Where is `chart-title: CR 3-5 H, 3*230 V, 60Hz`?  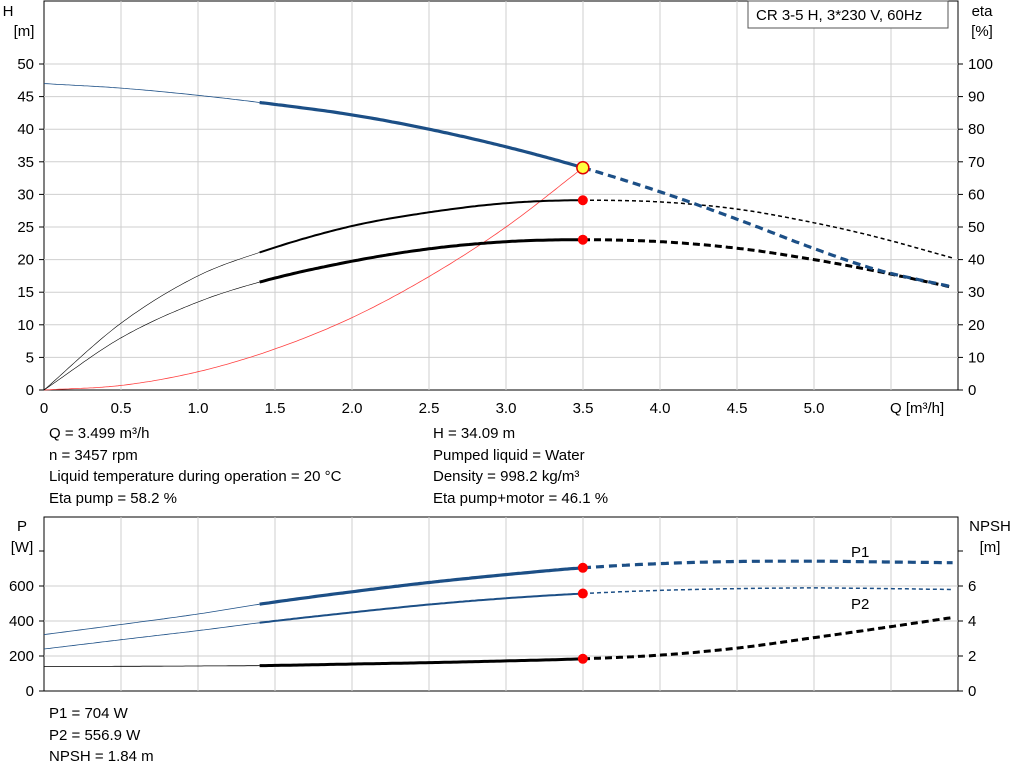 chart-title: CR 3-5 H, 3*230 V, 60Hz is located at coordinates (839, 15).